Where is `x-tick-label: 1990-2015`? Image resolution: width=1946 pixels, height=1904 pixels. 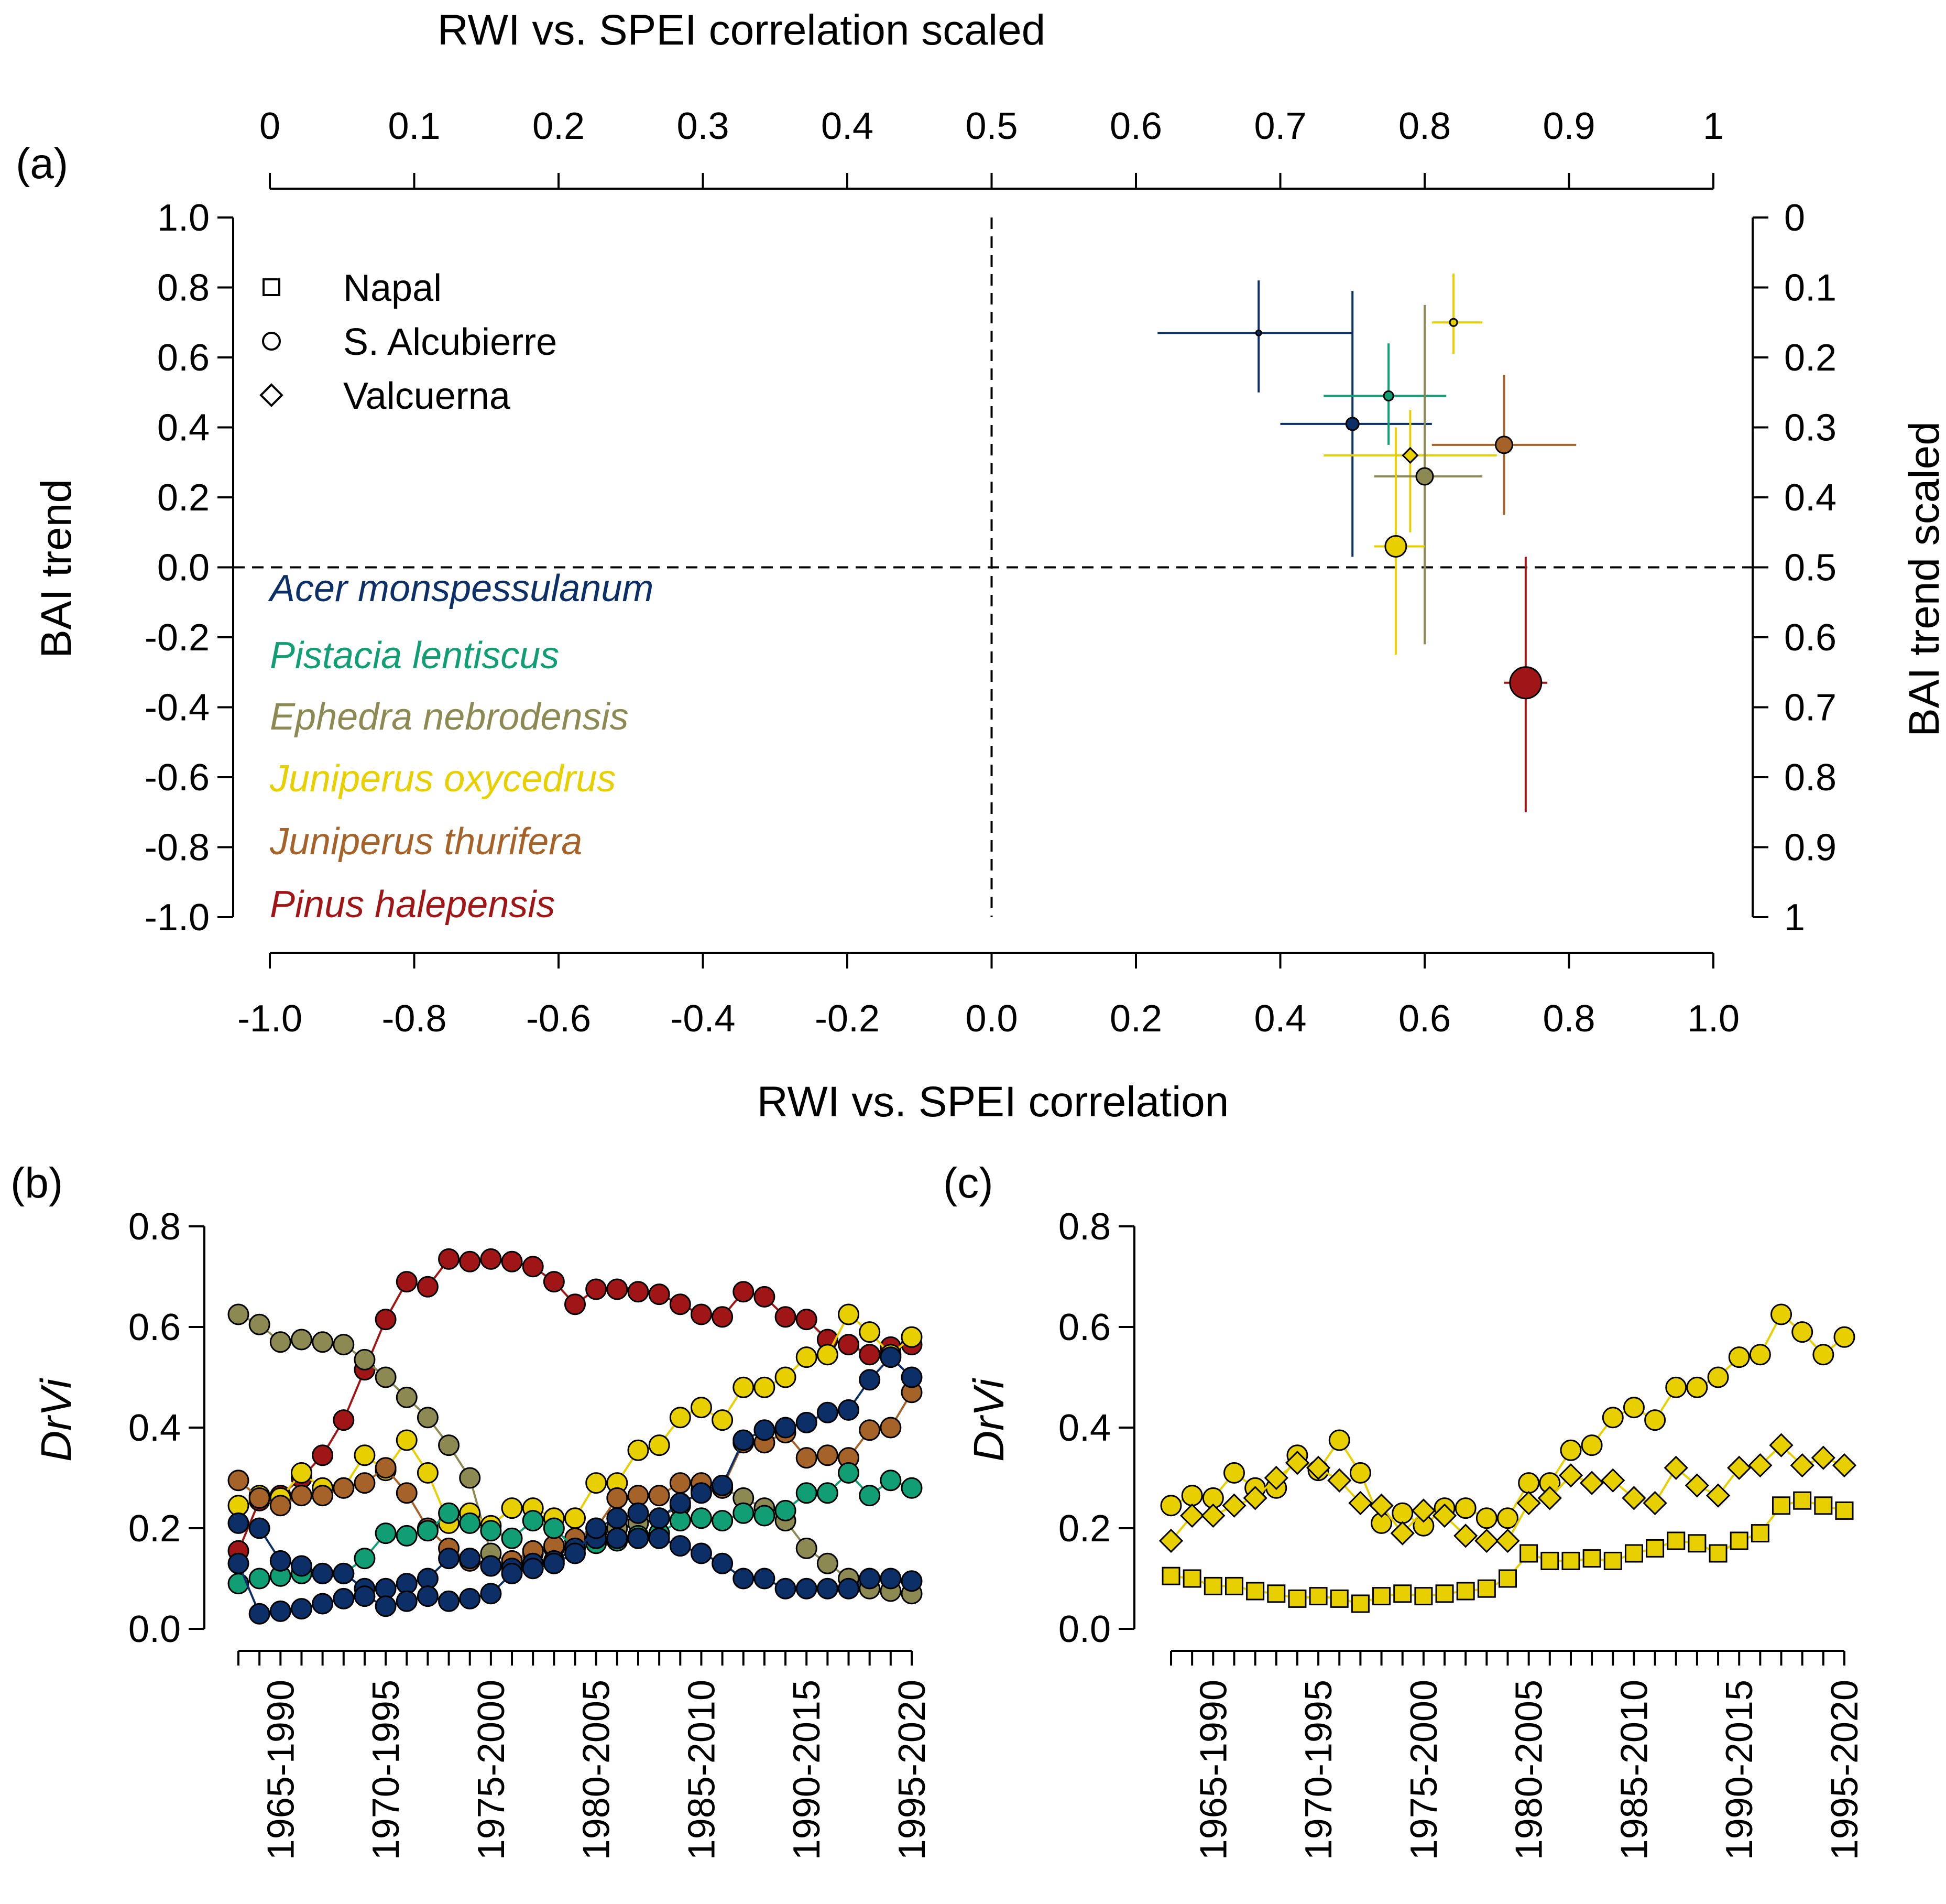
x-tick-label: 1990-2015 is located at coordinates (1740, 1770).